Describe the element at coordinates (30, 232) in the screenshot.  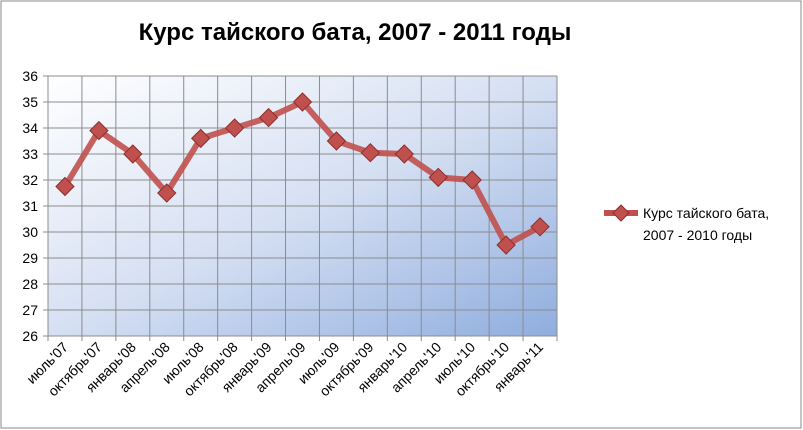
I see `y-tick-label: 30` at that location.